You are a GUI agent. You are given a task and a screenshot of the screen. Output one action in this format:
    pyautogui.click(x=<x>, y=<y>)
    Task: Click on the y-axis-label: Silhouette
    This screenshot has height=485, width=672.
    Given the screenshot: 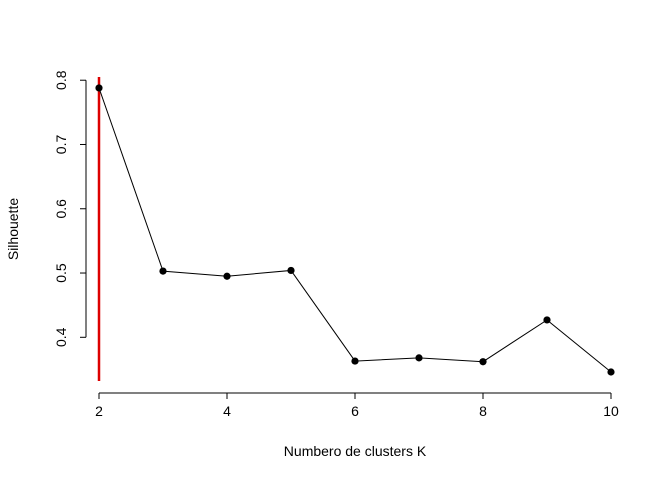 What is the action you would take?
    pyautogui.click(x=13, y=229)
    